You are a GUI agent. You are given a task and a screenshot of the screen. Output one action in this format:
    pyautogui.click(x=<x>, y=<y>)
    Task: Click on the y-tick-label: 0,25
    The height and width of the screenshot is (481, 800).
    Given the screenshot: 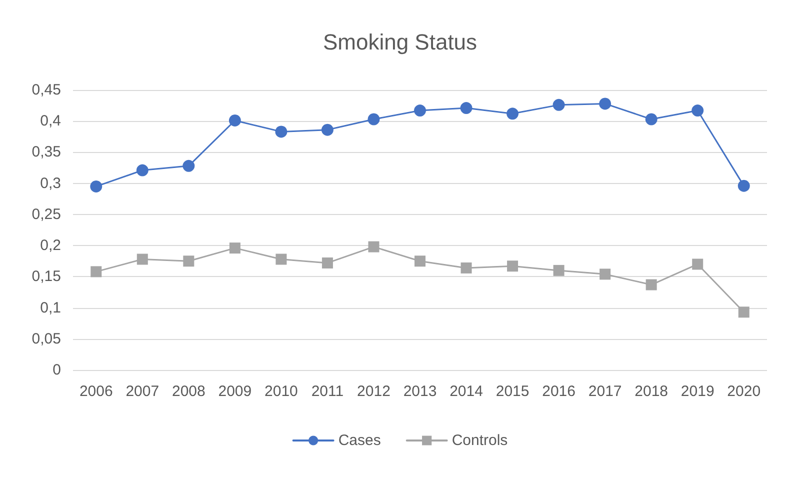 What is the action you would take?
    pyautogui.click(x=46, y=214)
    